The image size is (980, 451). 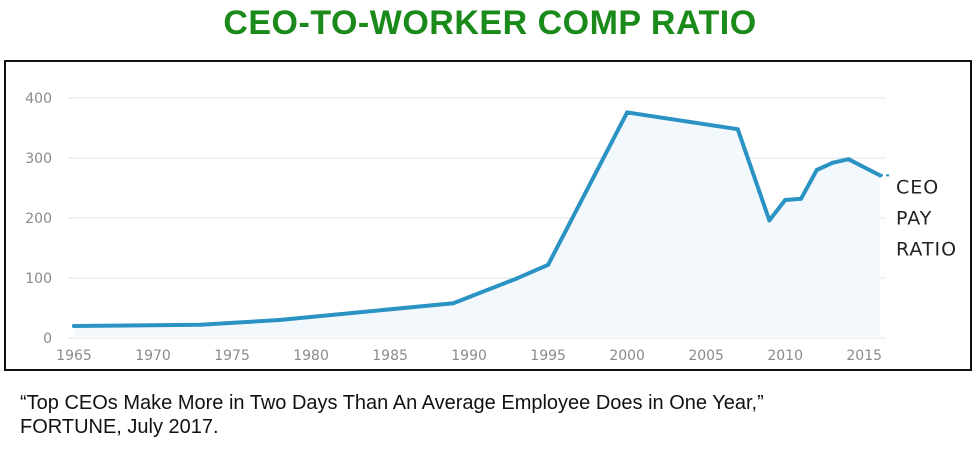 What do you see at coordinates (926, 249) in the screenshot?
I see `series-label-line-3: RATIO` at bounding box center [926, 249].